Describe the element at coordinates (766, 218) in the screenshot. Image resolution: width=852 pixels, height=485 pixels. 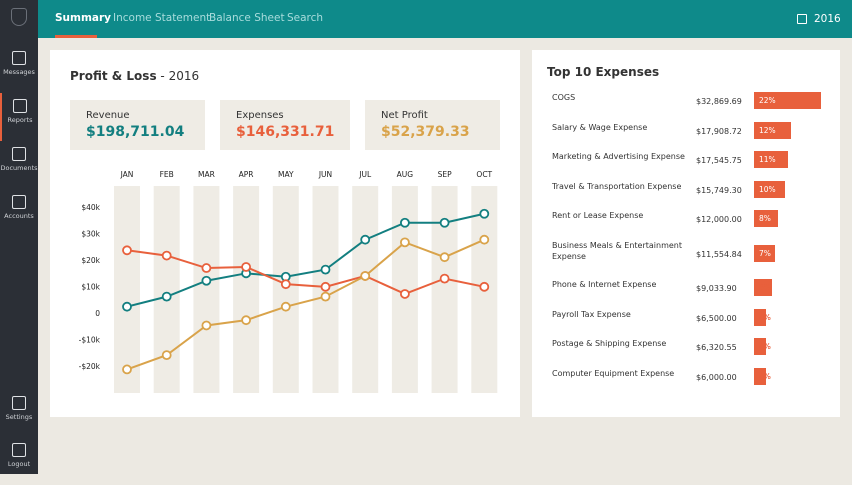
I see `expense-bar: 8%` at that location.